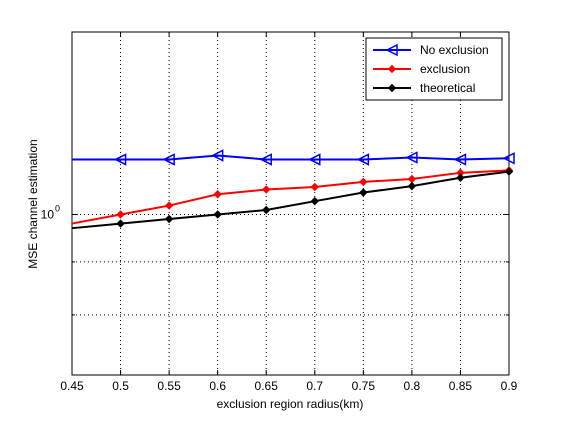  What do you see at coordinates (364, 386) in the screenshot?
I see `x-tick-label: 0.75` at bounding box center [364, 386].